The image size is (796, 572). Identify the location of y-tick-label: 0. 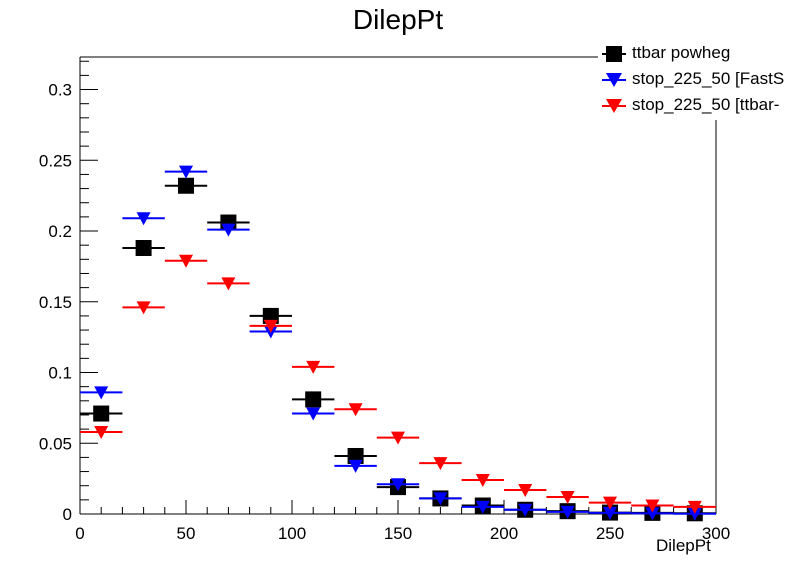
(67, 514).